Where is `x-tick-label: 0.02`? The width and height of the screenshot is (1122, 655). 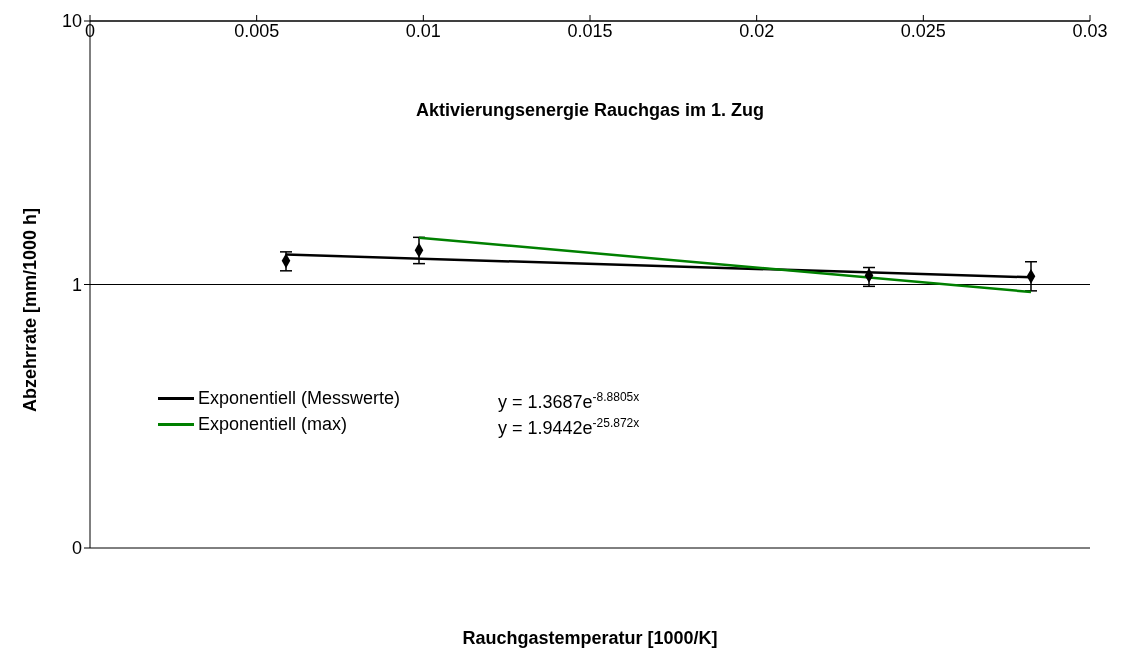 x-tick-label: 0.02 is located at coordinates (757, 31).